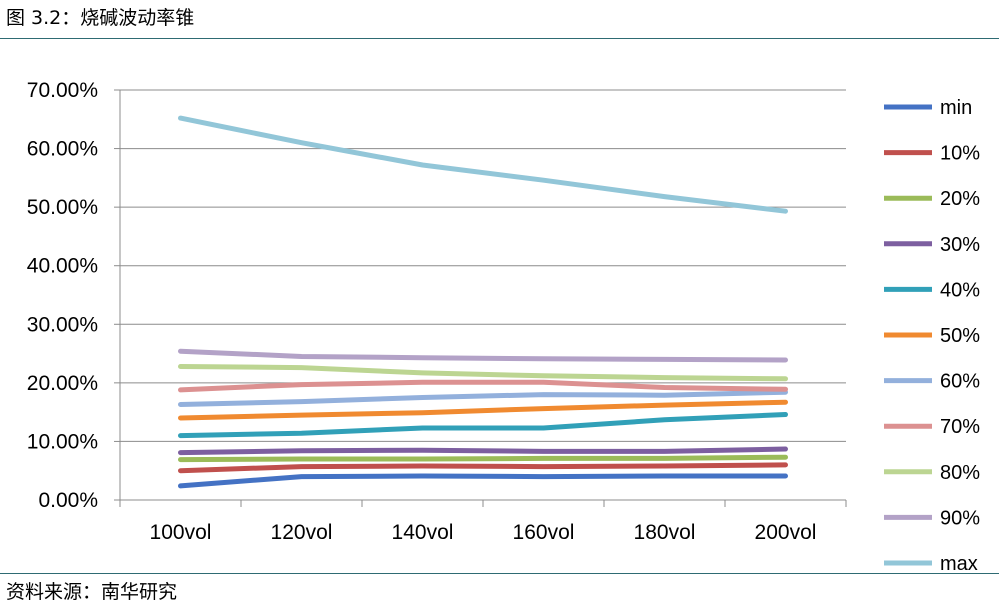 The width and height of the screenshot is (999, 613). What do you see at coordinates (483, 373) in the screenshot?
I see `series-line-80%` at bounding box center [483, 373].